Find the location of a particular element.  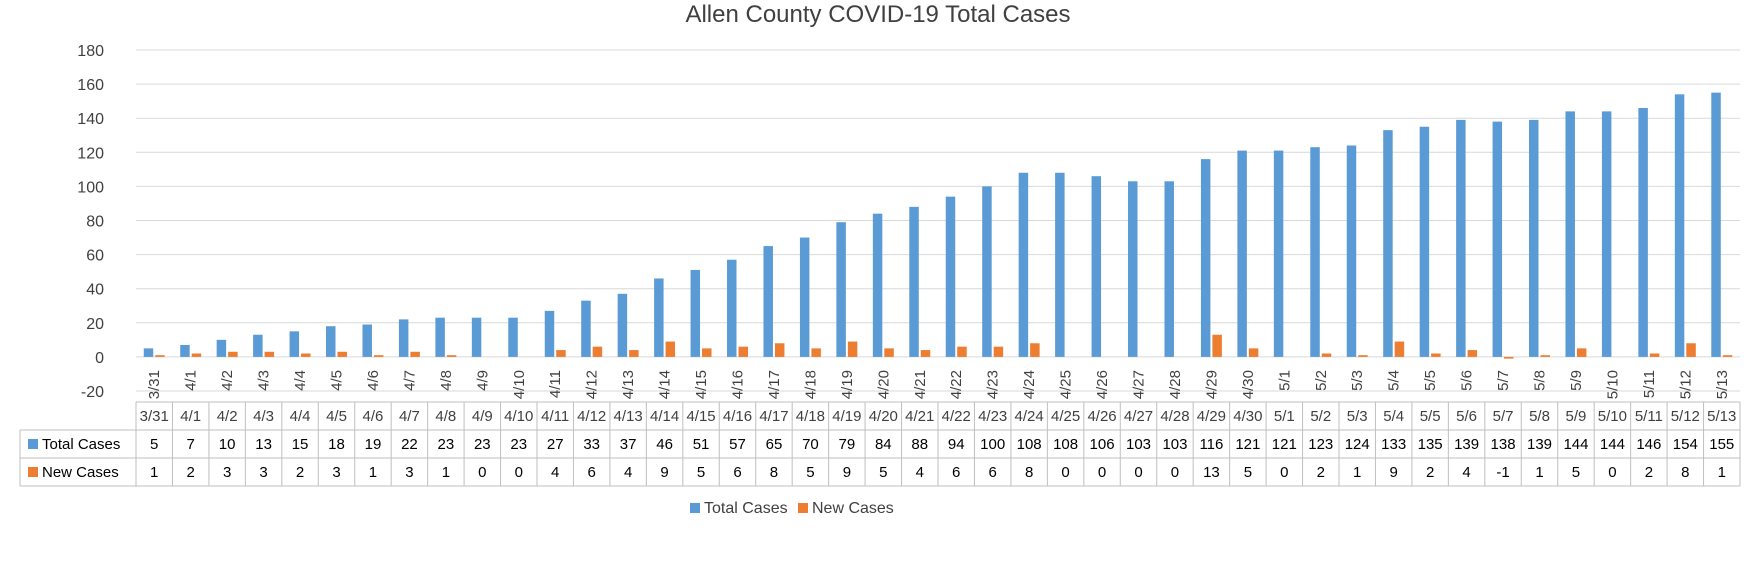

table-header-cell: 5/11 is located at coordinates (1649, 416).